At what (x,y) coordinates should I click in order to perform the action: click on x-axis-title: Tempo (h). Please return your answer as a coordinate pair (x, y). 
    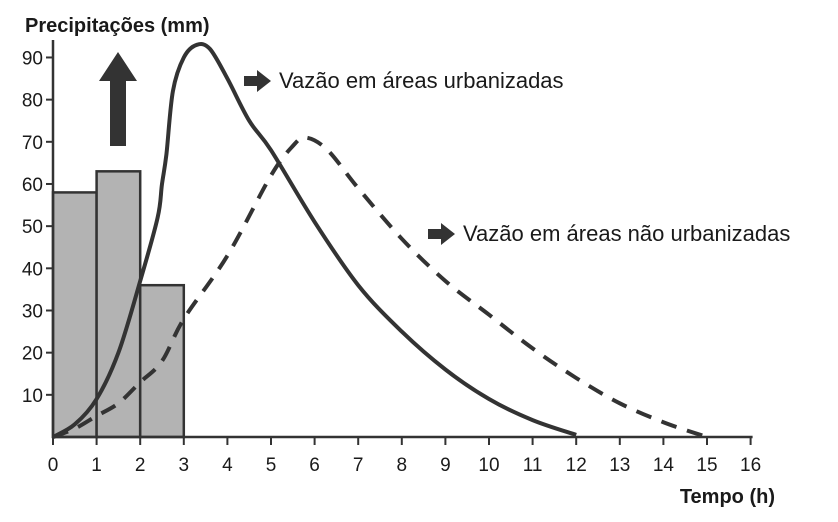
    Looking at the image, I should click on (727, 497).